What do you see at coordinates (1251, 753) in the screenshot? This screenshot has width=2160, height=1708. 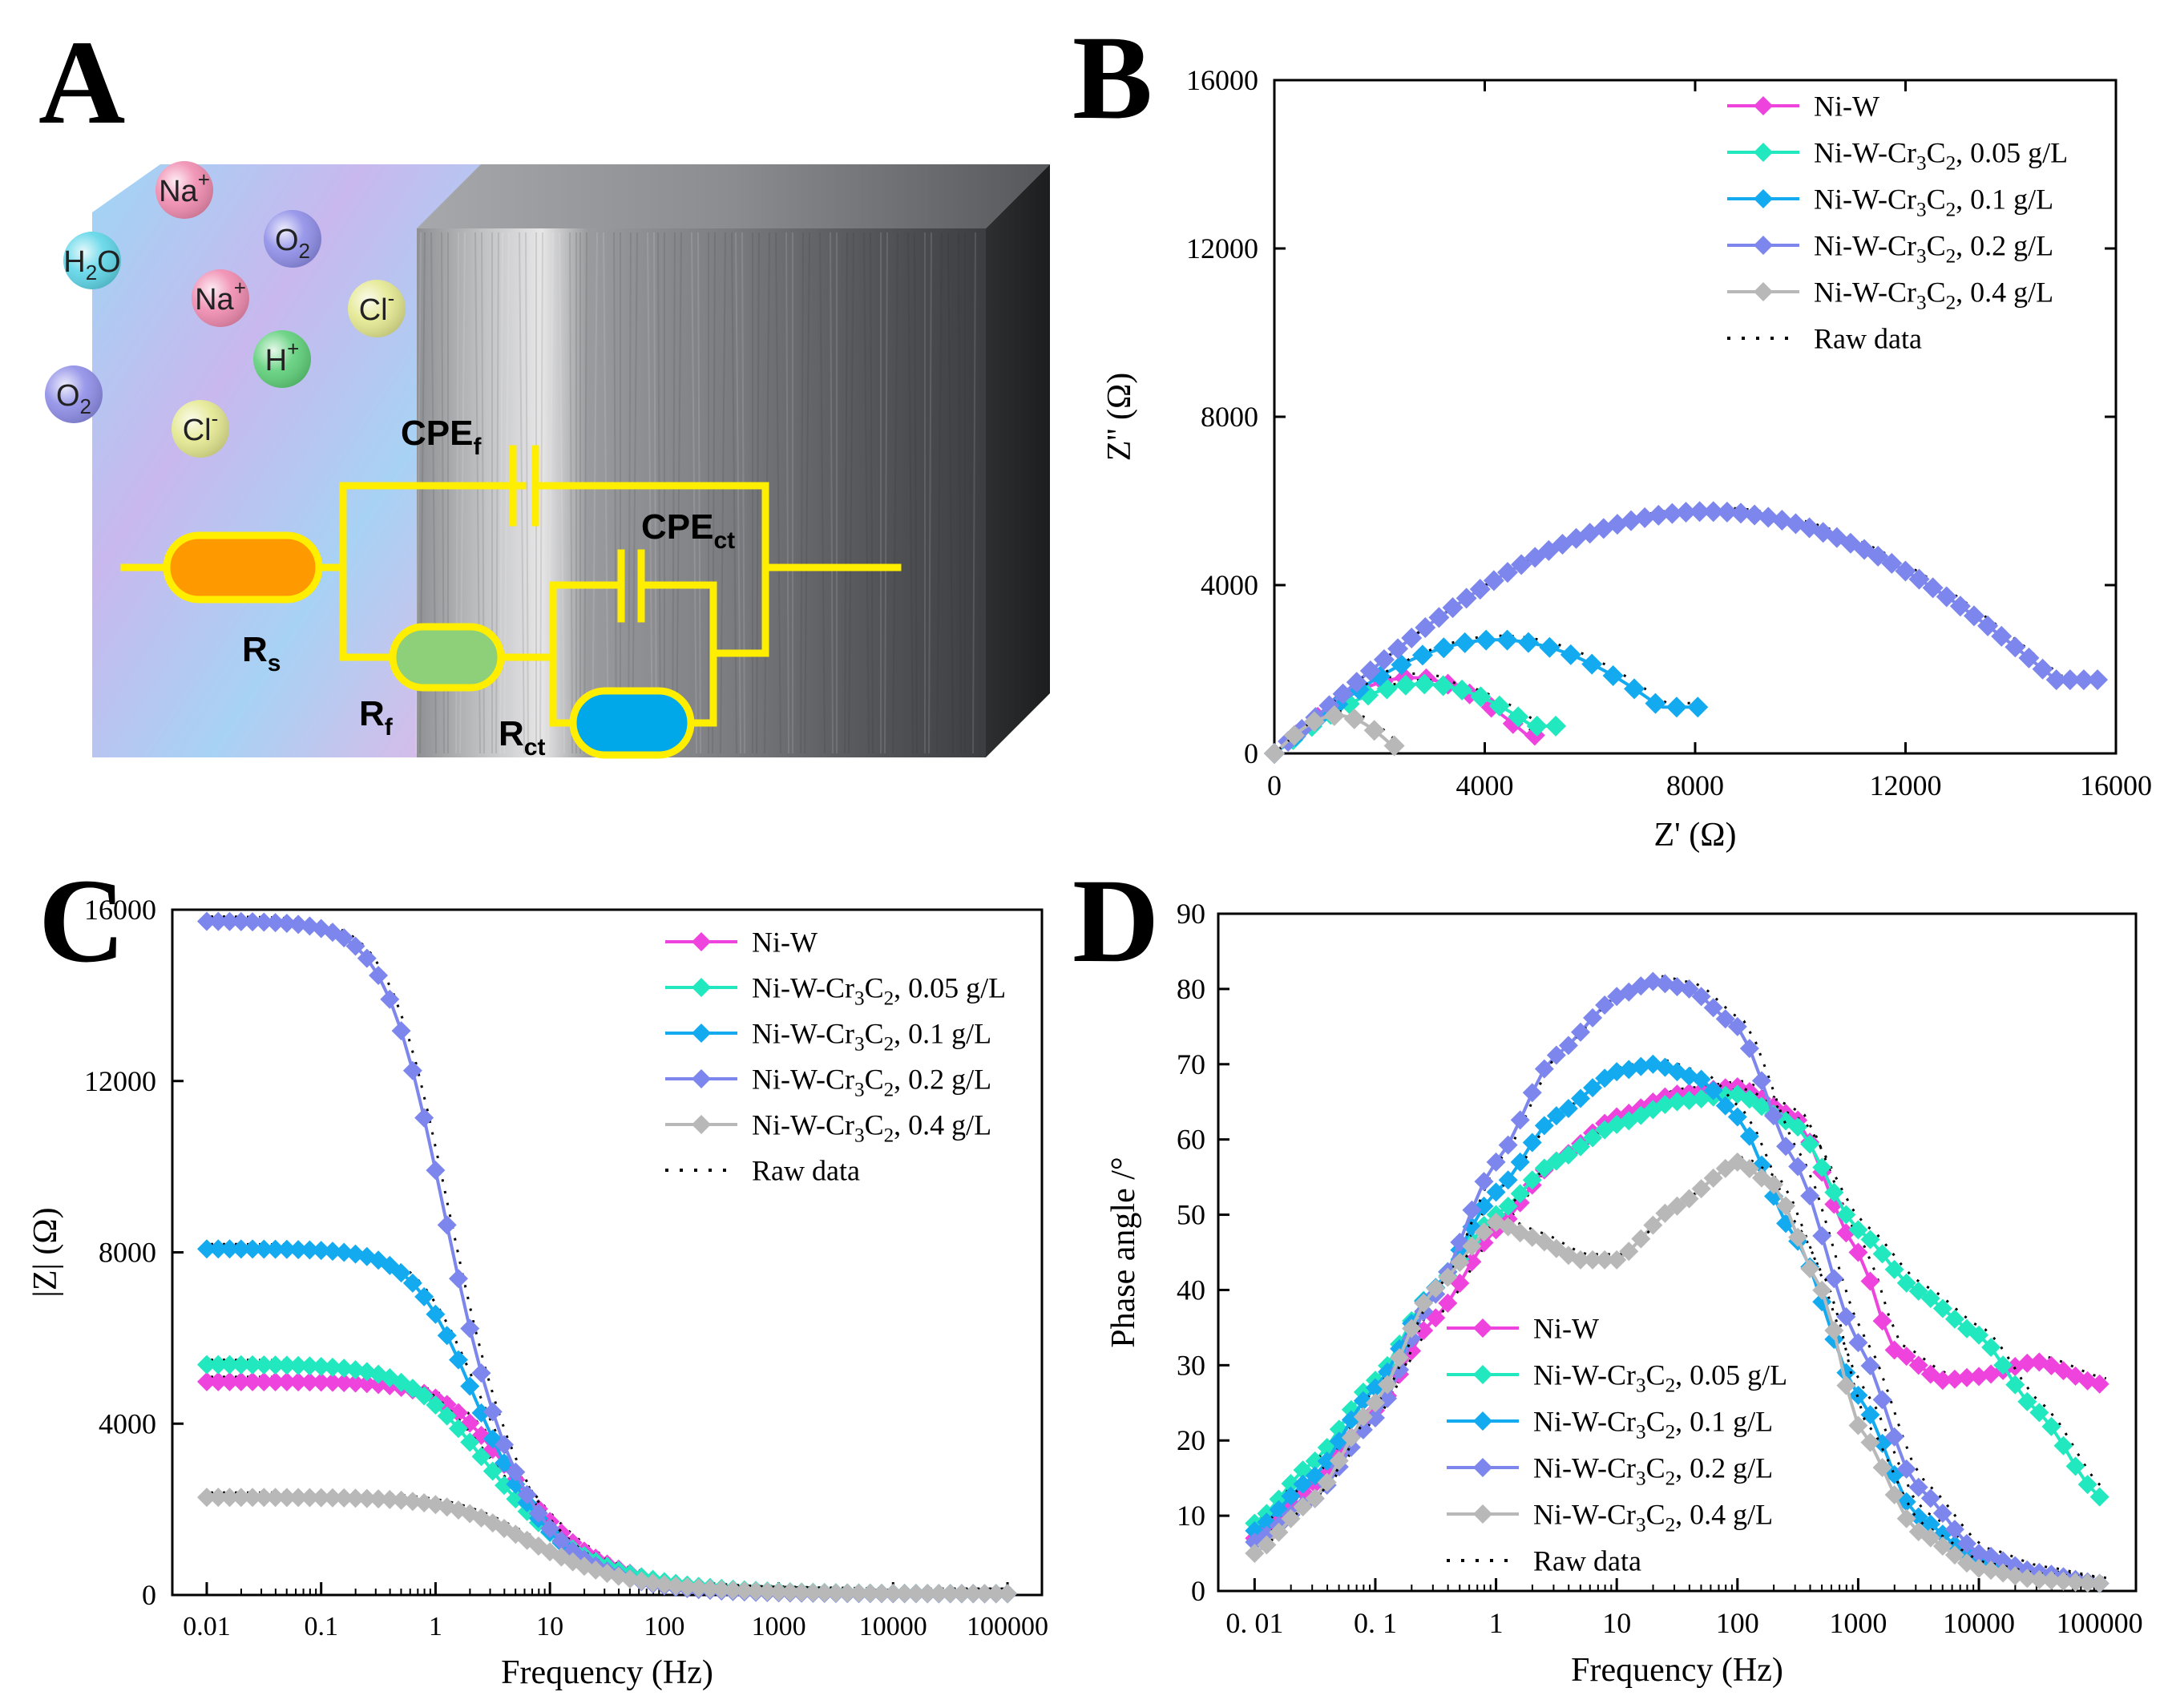 I see `y-tick-label: 0` at bounding box center [1251, 753].